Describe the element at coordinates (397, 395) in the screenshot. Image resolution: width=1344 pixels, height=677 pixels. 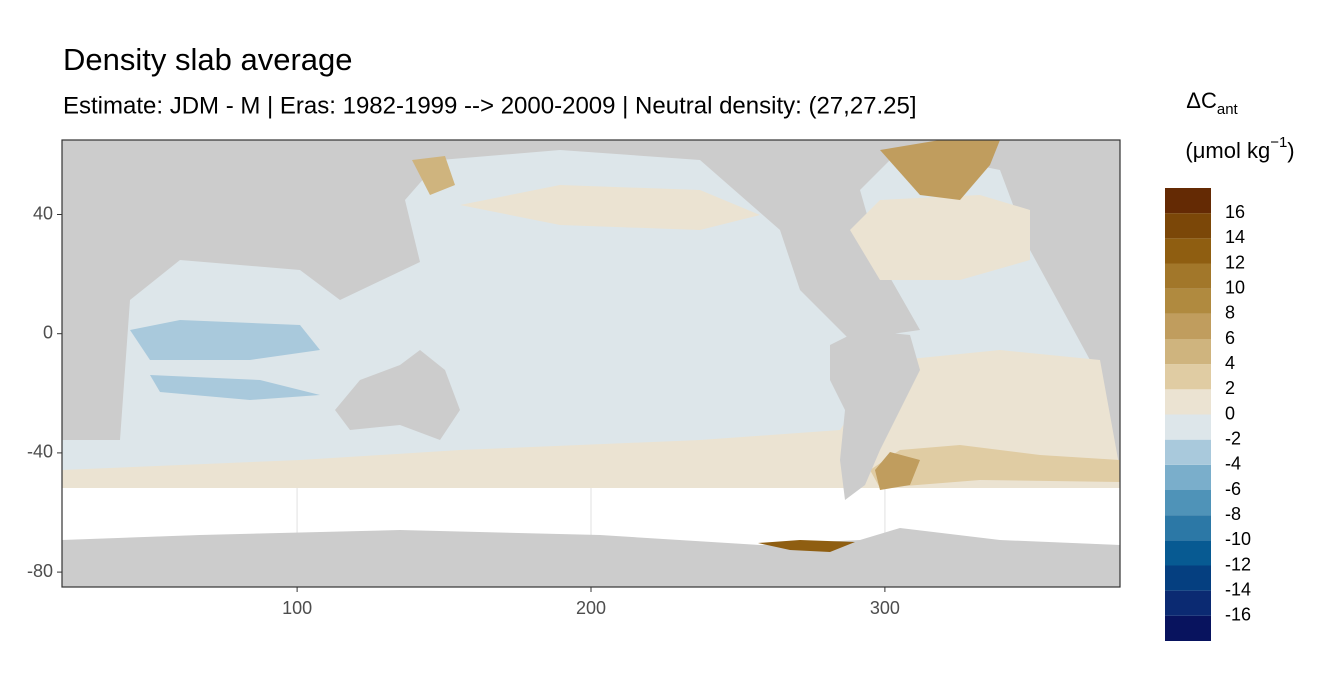
I see `australia` at that location.